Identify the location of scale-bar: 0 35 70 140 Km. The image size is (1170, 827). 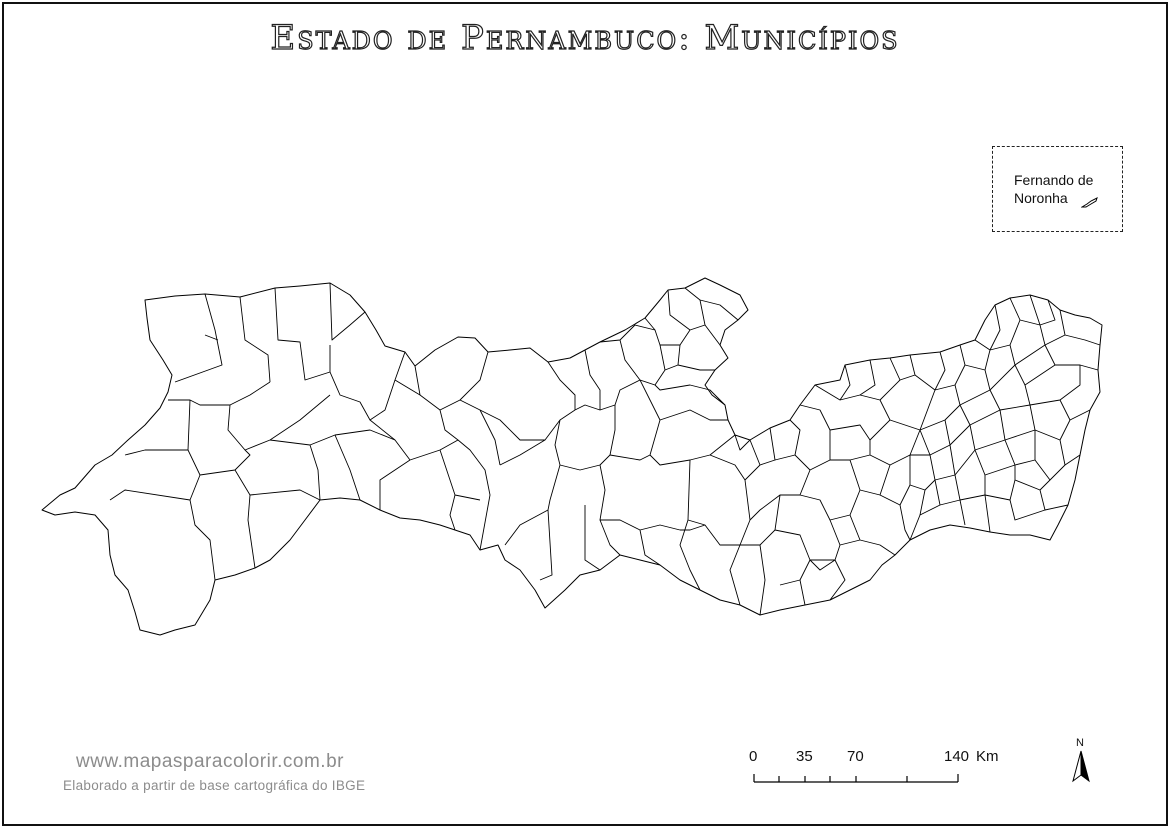
(870, 770).